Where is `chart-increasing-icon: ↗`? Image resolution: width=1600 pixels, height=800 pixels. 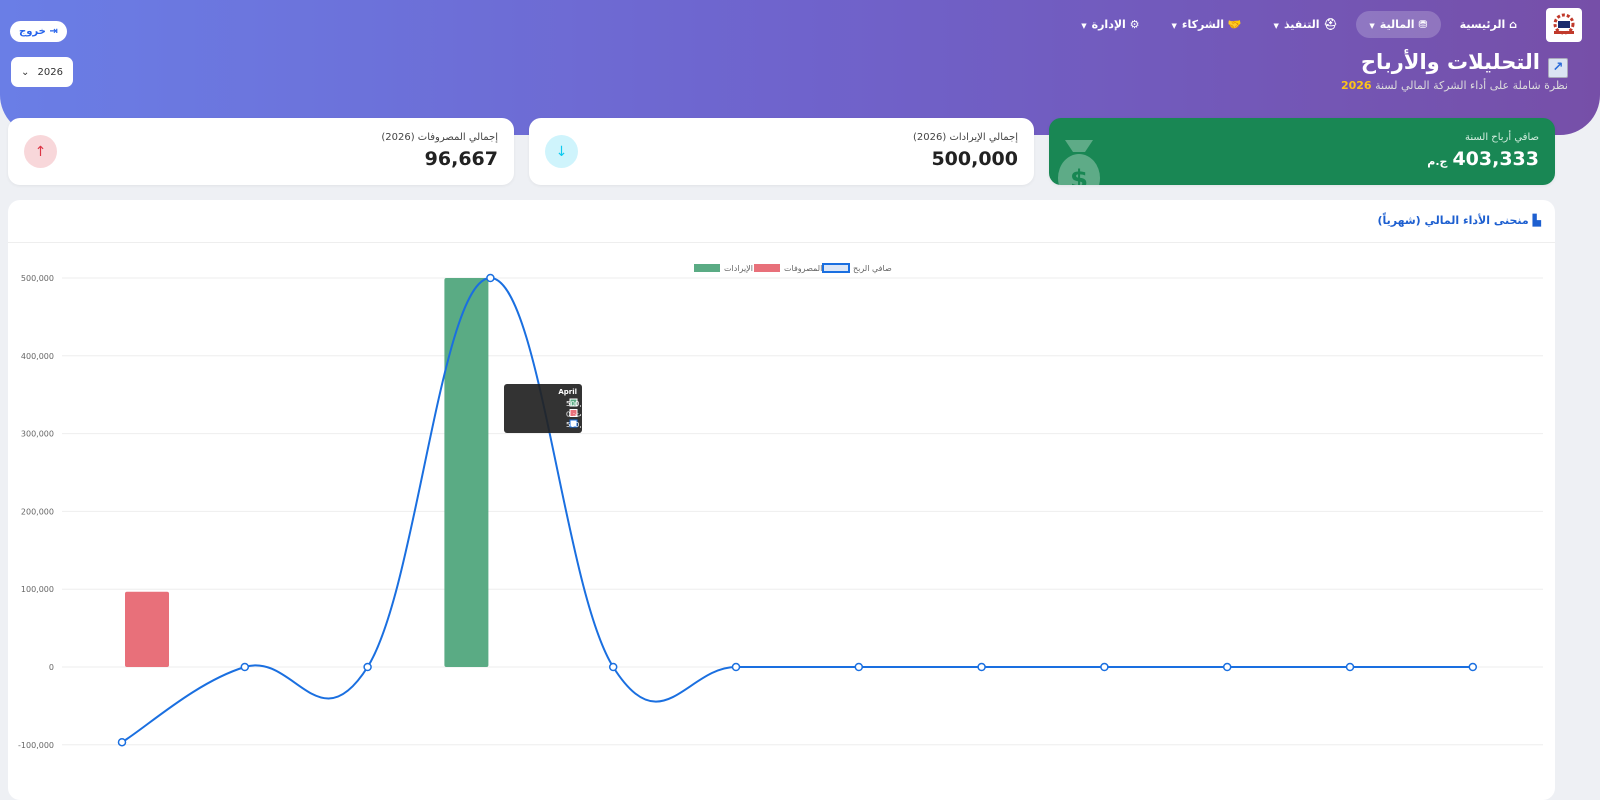
chart-increasing-icon: ↗ is located at coordinates (1558, 68).